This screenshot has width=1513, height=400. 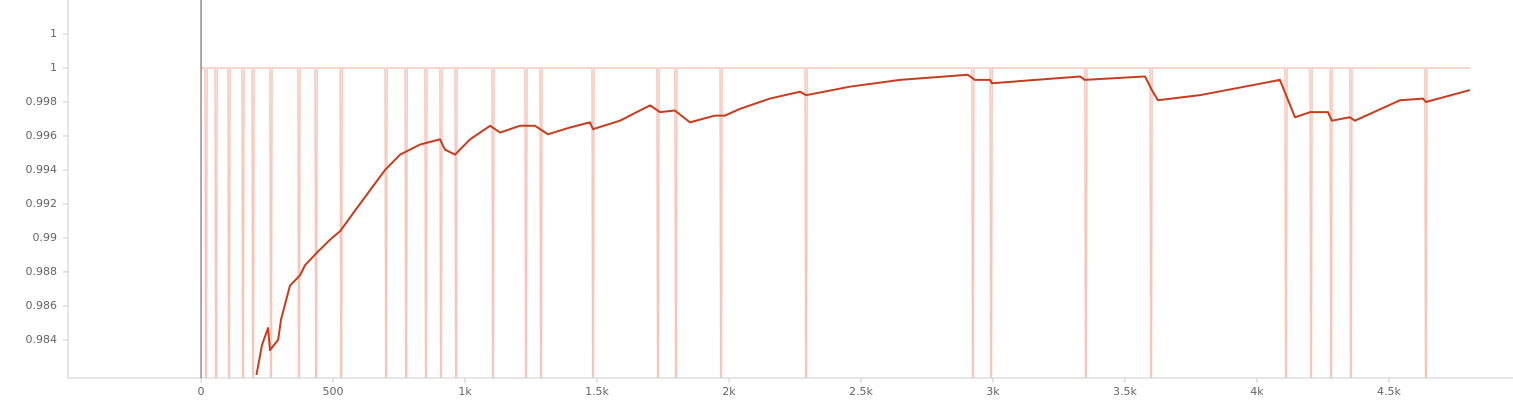 What do you see at coordinates (465, 391) in the screenshot?
I see `x-tick-label: 1k` at bounding box center [465, 391].